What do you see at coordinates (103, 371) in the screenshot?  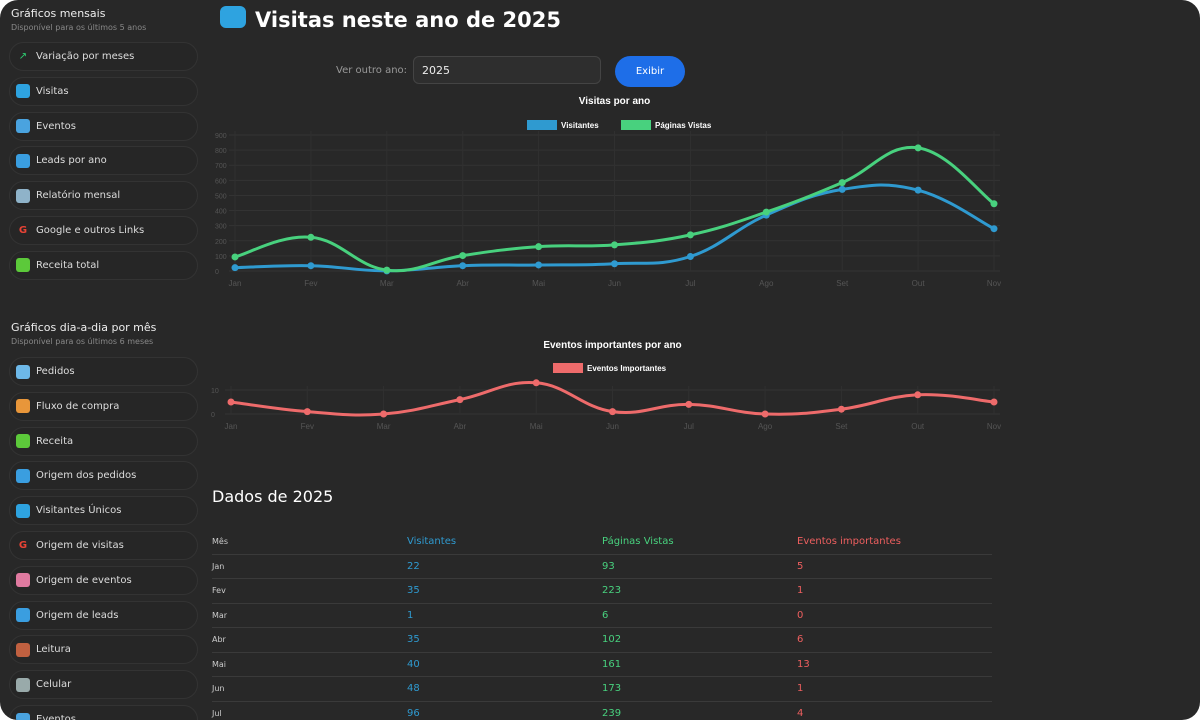 I see `sidebar-item-pedidos: Pedidos` at bounding box center [103, 371].